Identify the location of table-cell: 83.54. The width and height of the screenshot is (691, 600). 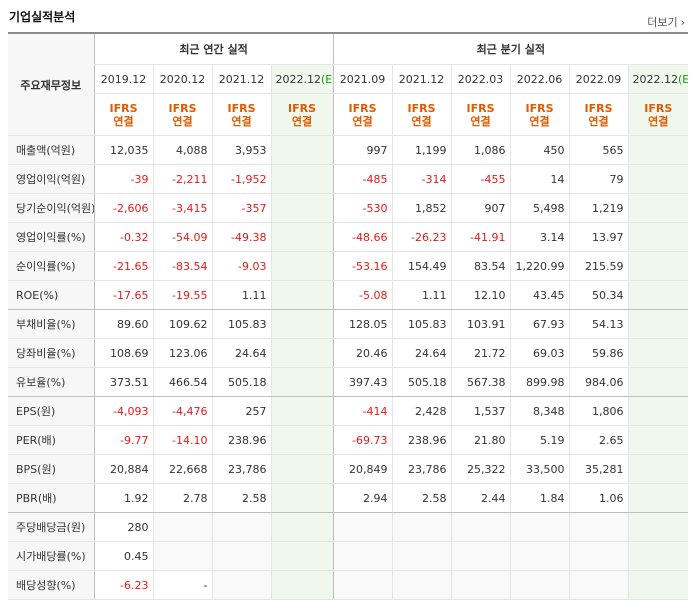
(480, 266).